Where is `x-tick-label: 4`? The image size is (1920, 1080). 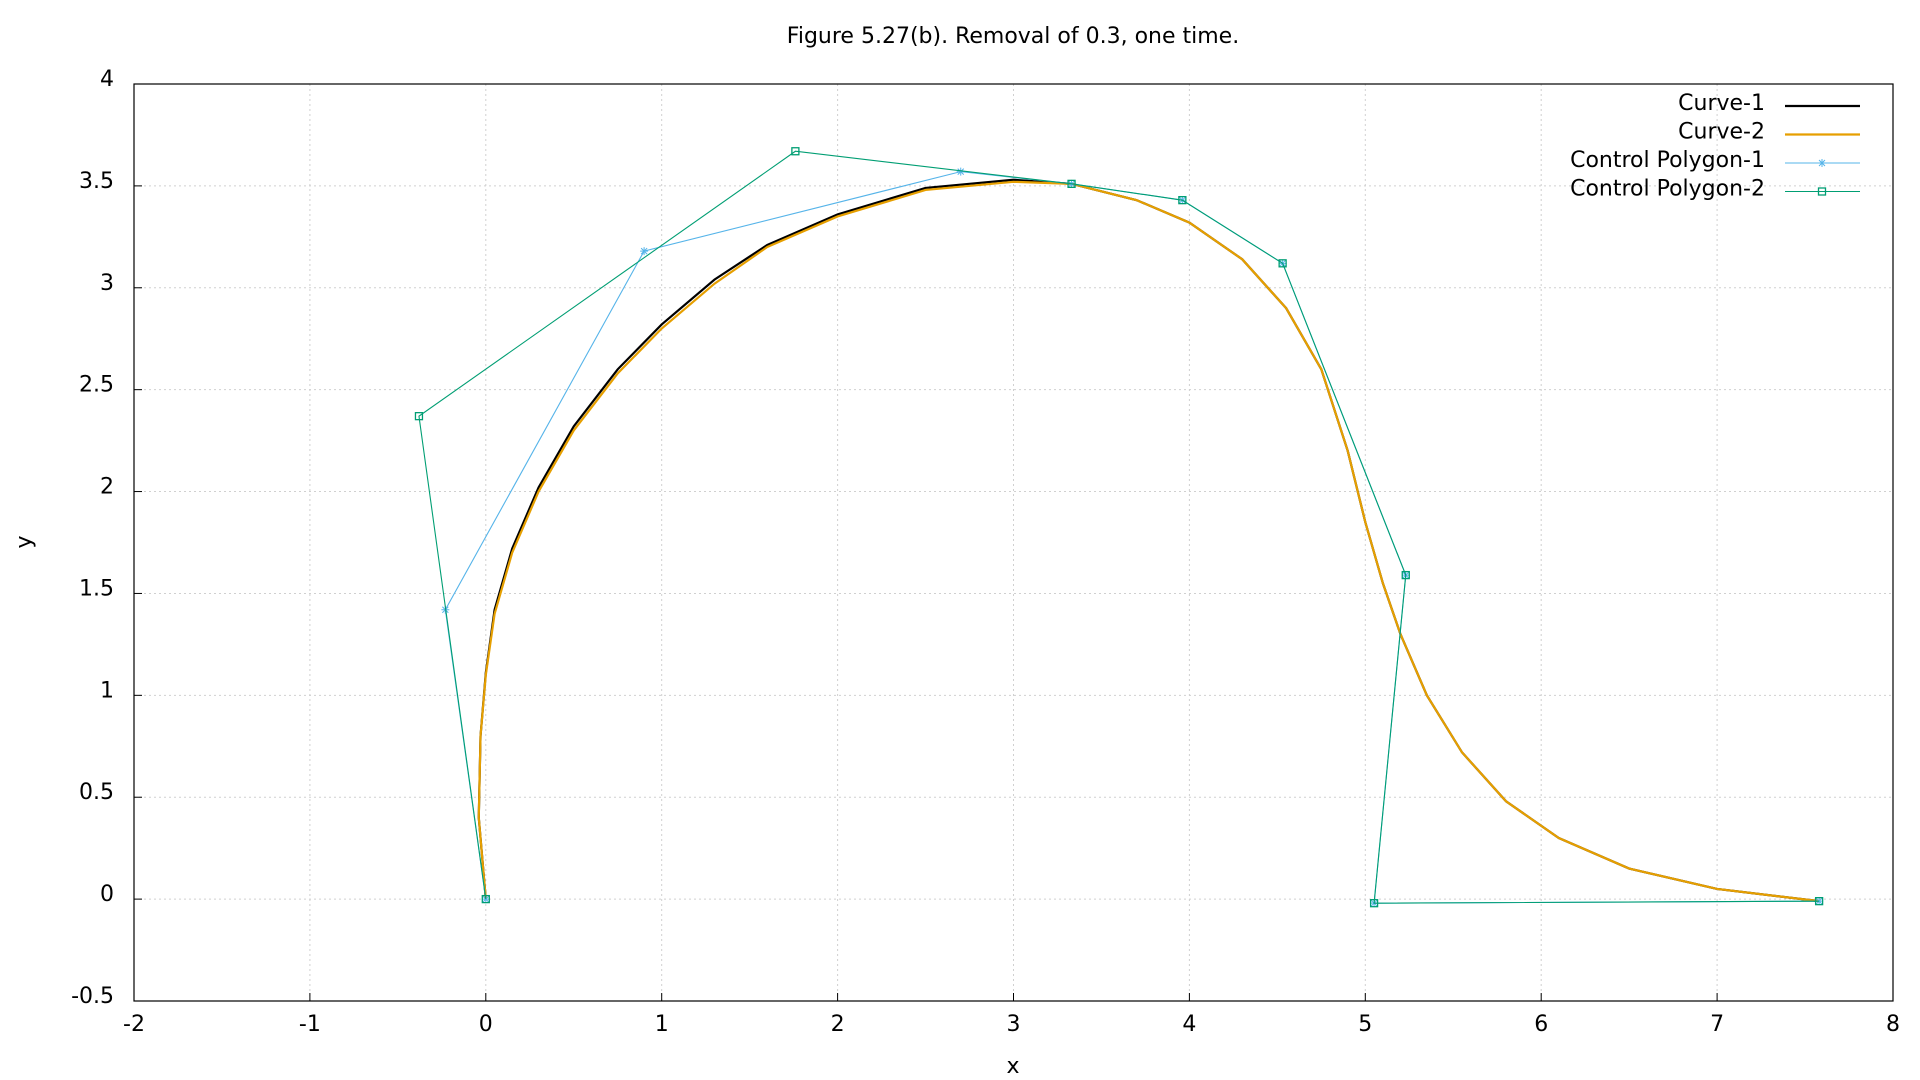 x-tick-label: 4 is located at coordinates (1189, 1024).